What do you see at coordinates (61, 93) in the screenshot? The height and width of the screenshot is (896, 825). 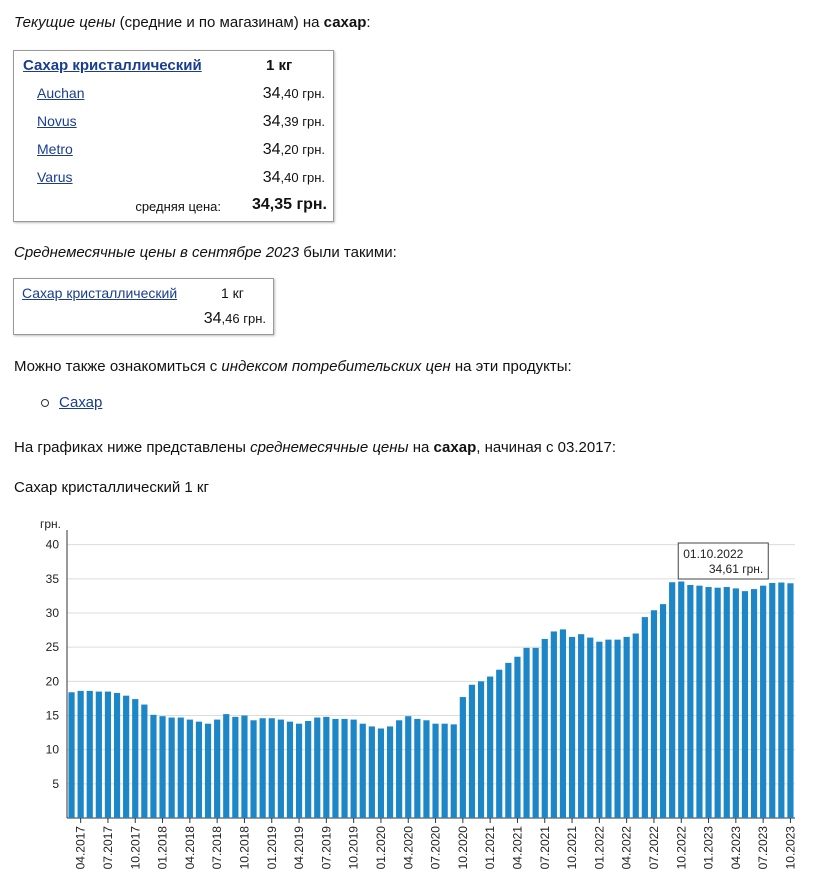 I see `store-link-auchan: Auchan` at bounding box center [61, 93].